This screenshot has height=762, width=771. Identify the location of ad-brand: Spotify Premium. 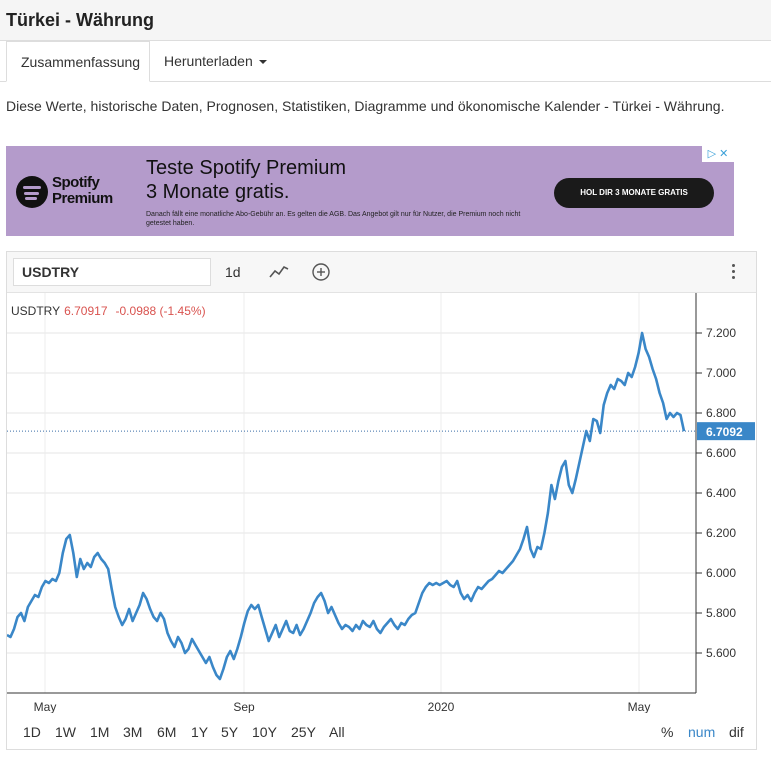
(82, 190).